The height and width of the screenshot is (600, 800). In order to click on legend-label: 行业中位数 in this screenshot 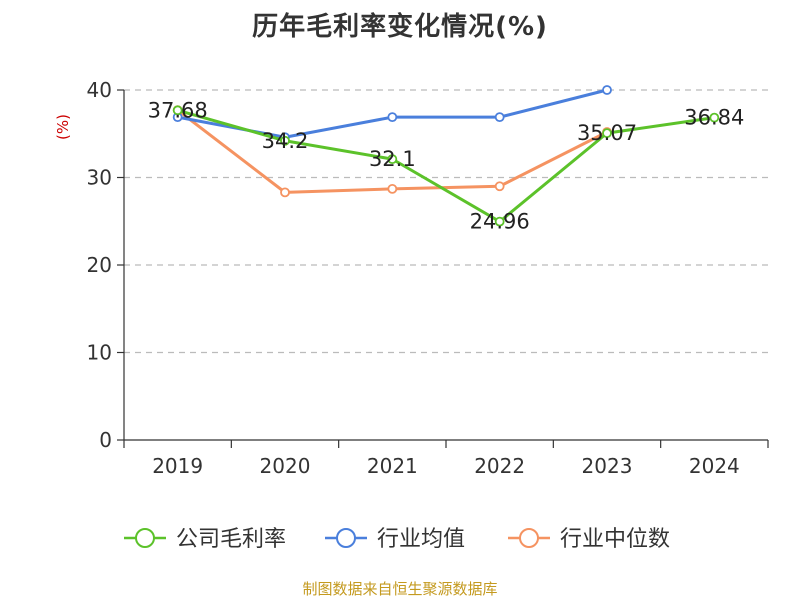, I will do `click(615, 539)`.